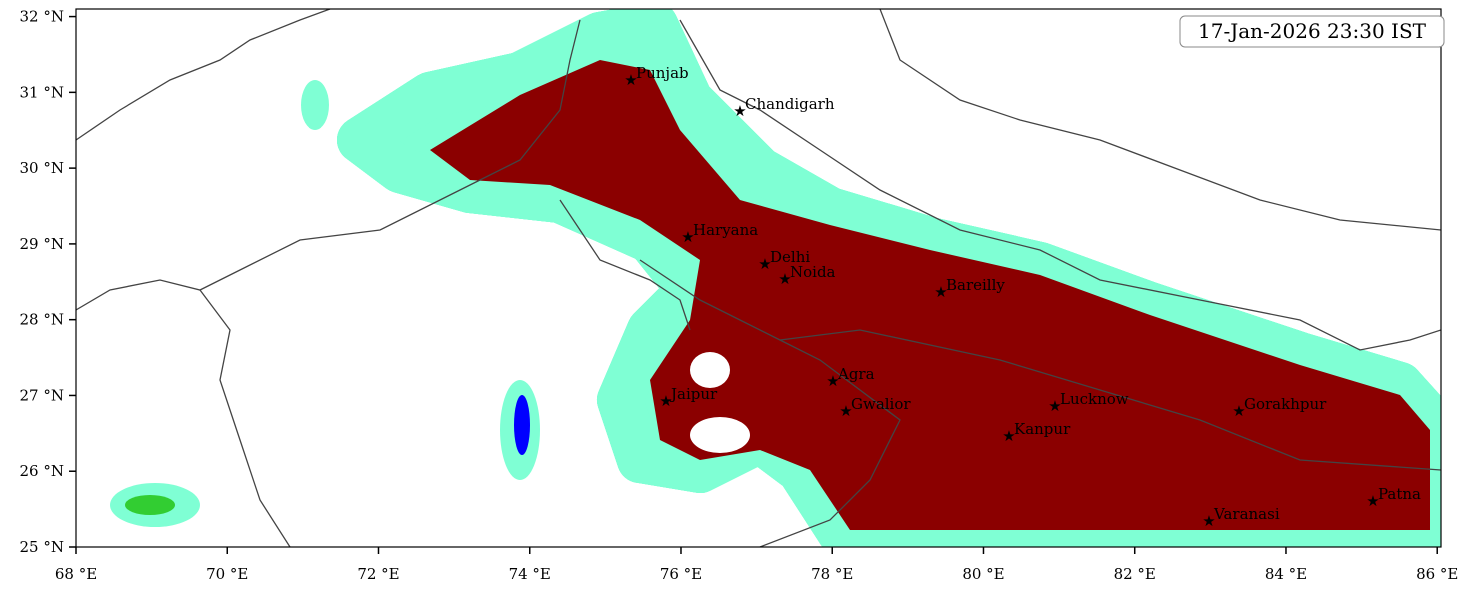  I want to click on x-tick-label: 84 °E, so click(1286, 574).